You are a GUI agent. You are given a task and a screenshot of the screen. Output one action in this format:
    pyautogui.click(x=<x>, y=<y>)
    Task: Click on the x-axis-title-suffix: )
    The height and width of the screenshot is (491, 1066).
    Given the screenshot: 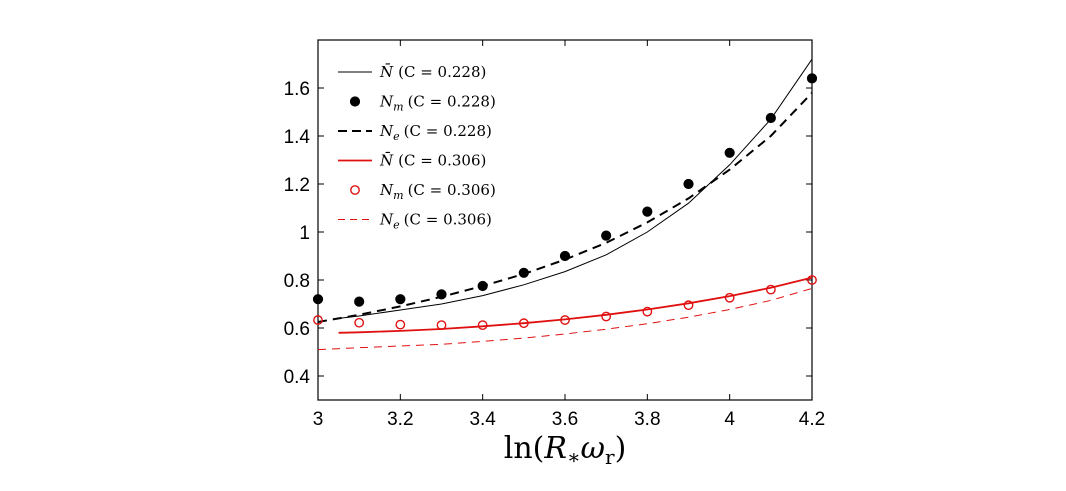 What is the action you would take?
    pyautogui.click(x=621, y=448)
    